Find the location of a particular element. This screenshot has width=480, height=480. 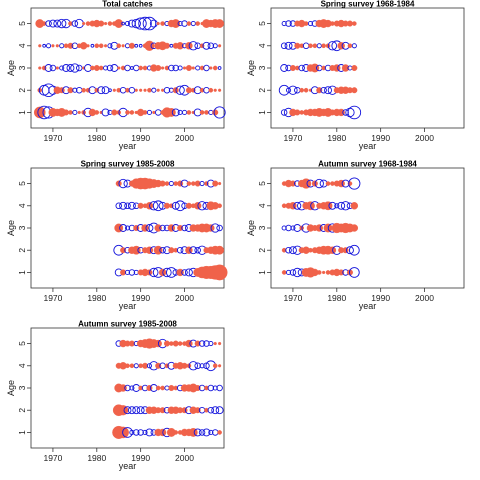

panel-4-y-tick-label: 3 is located at coordinates (262, 227).